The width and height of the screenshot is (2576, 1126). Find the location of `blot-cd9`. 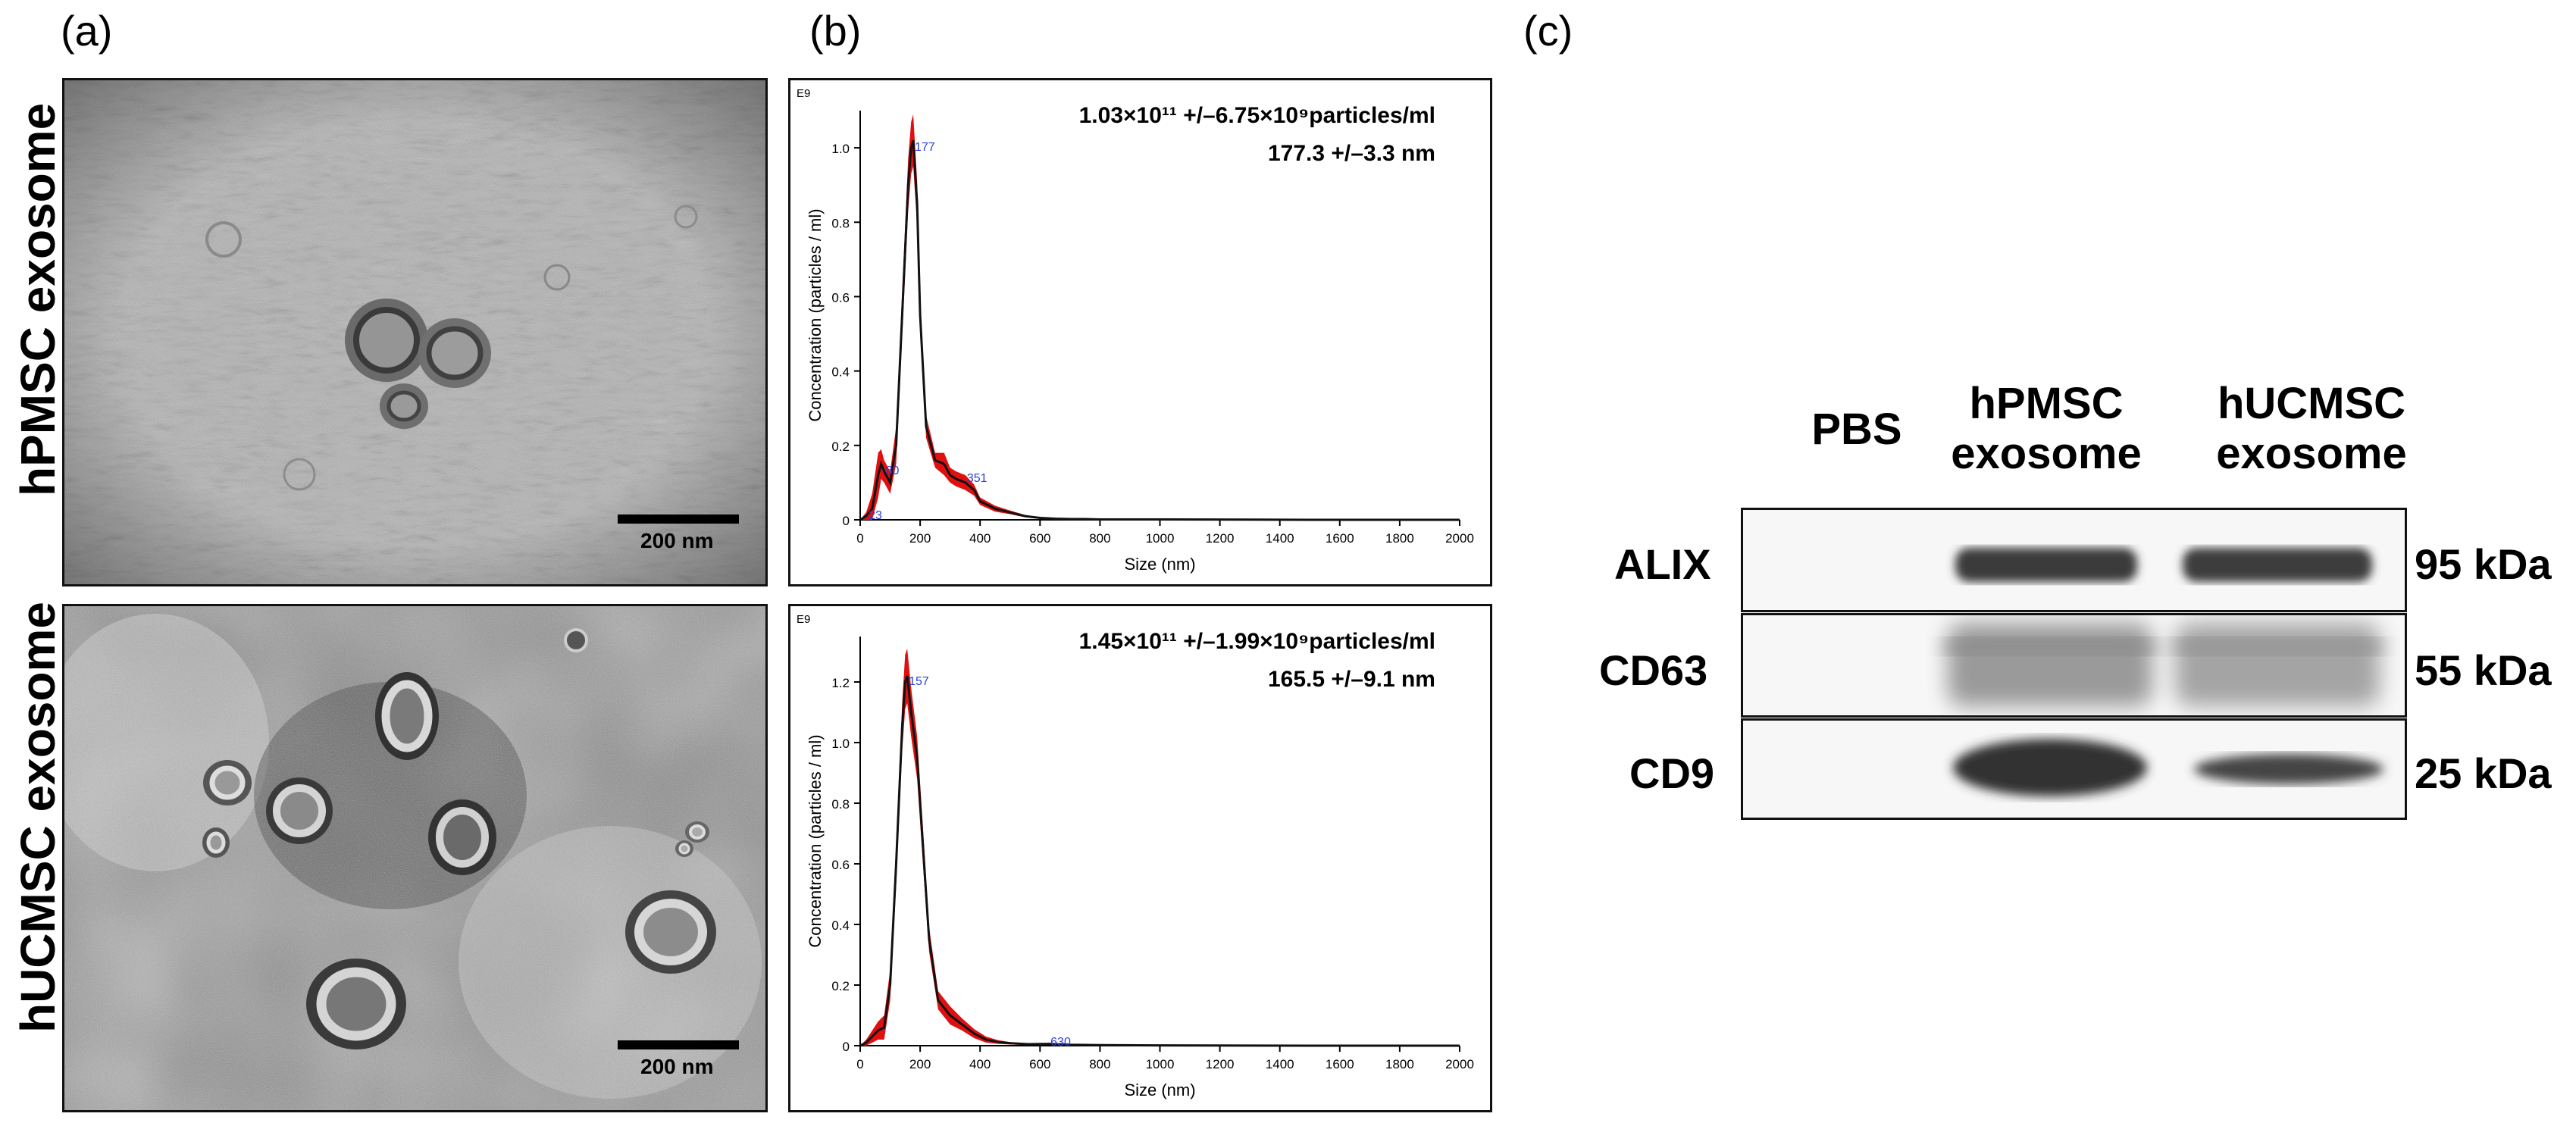

blot-cd9 is located at coordinates (2074, 769).